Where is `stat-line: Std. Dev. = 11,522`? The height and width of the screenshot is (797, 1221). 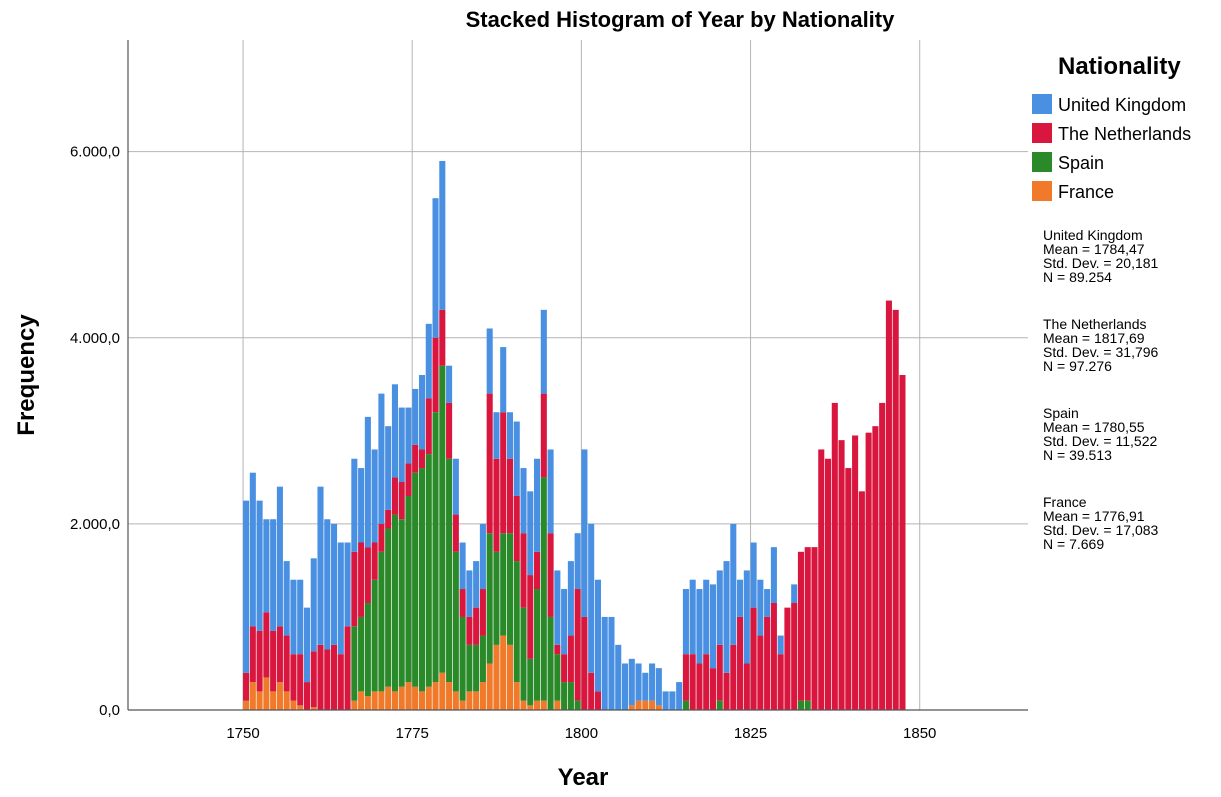 stat-line: Std. Dev. = 11,522 is located at coordinates (1100, 441).